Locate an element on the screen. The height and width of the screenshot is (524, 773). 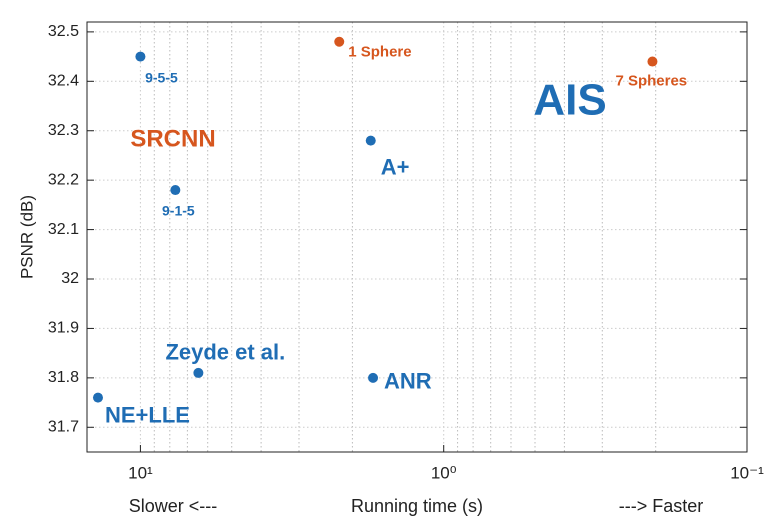
y-tick-label: 32.3 is located at coordinates (63, 130).